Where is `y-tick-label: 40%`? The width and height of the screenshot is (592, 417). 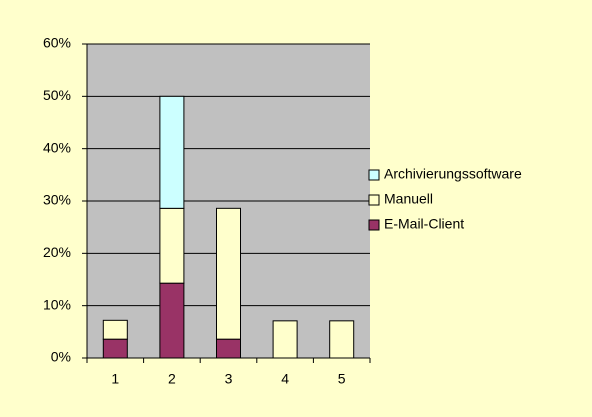
y-tick-label: 40% is located at coordinates (57, 147).